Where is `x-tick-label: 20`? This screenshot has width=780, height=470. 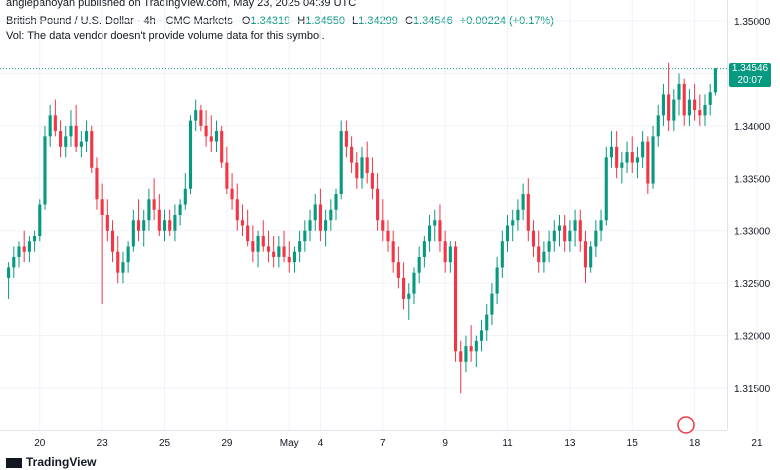 x-tick-label: 20 is located at coordinates (40, 443).